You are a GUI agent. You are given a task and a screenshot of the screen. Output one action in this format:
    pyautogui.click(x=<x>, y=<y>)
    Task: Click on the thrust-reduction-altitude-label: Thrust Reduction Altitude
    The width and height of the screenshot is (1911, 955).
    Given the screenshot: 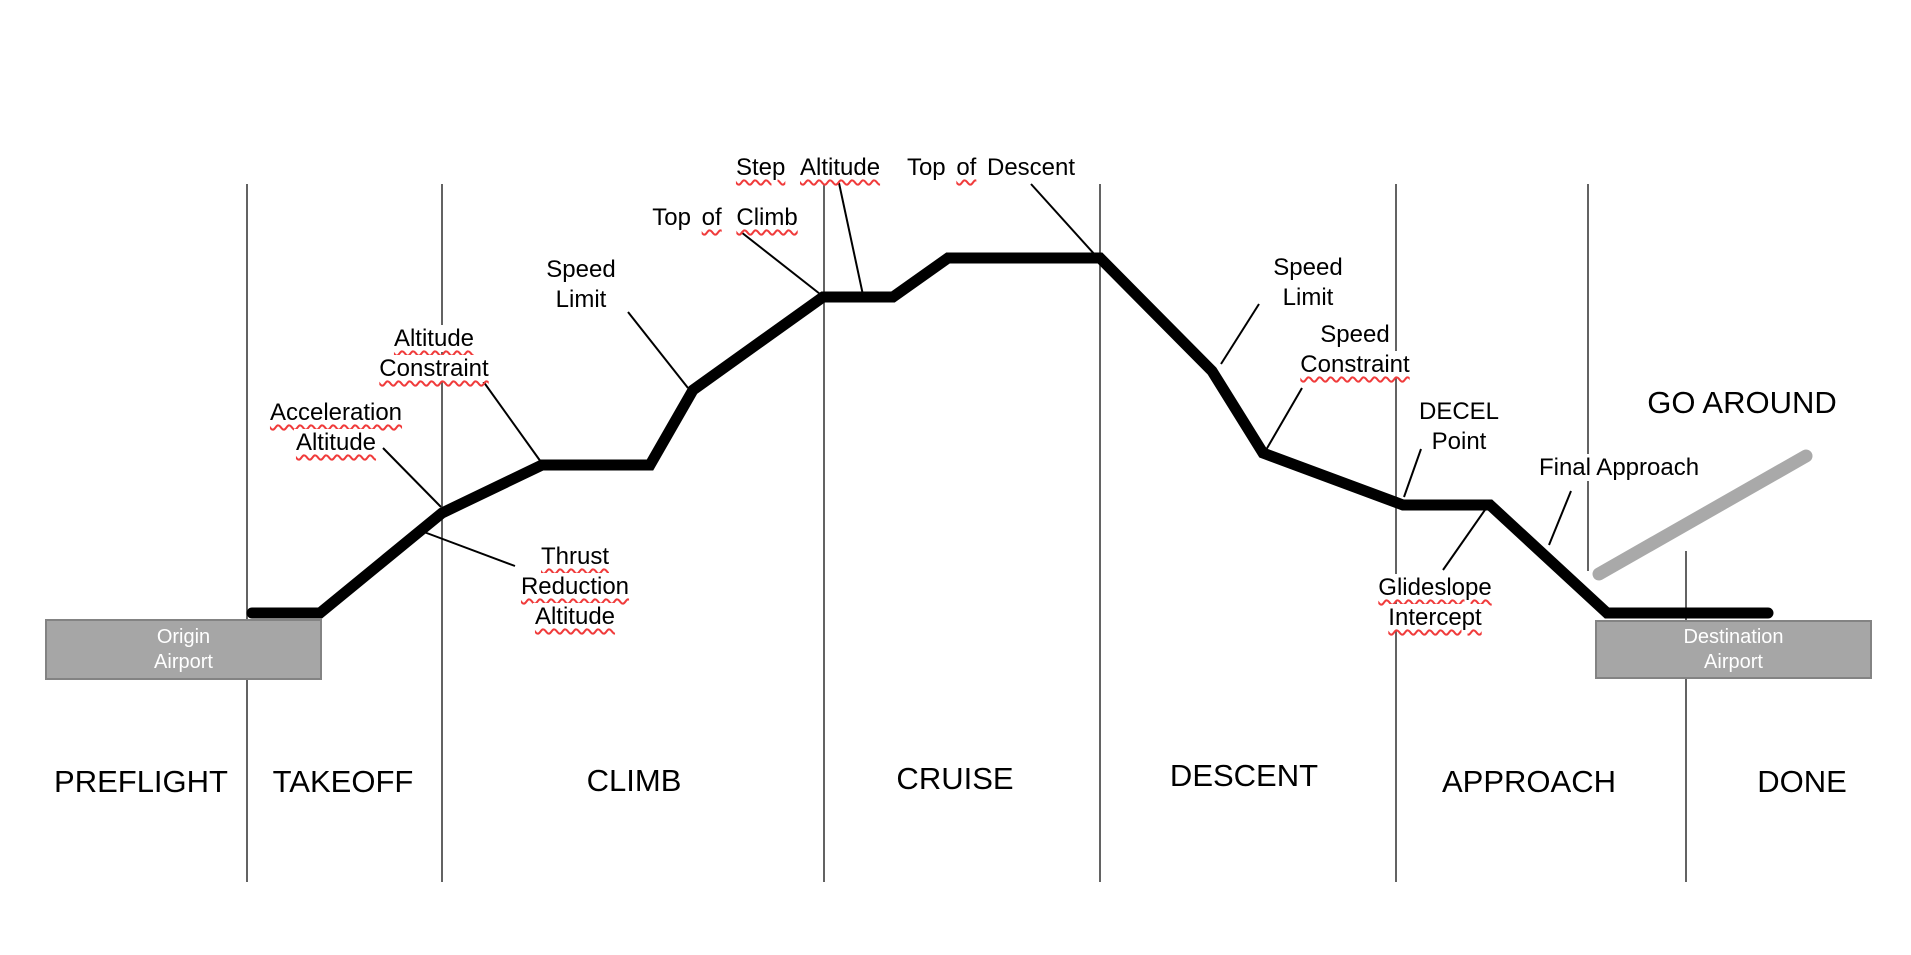 What is the action you would take?
    pyautogui.click(x=575, y=587)
    